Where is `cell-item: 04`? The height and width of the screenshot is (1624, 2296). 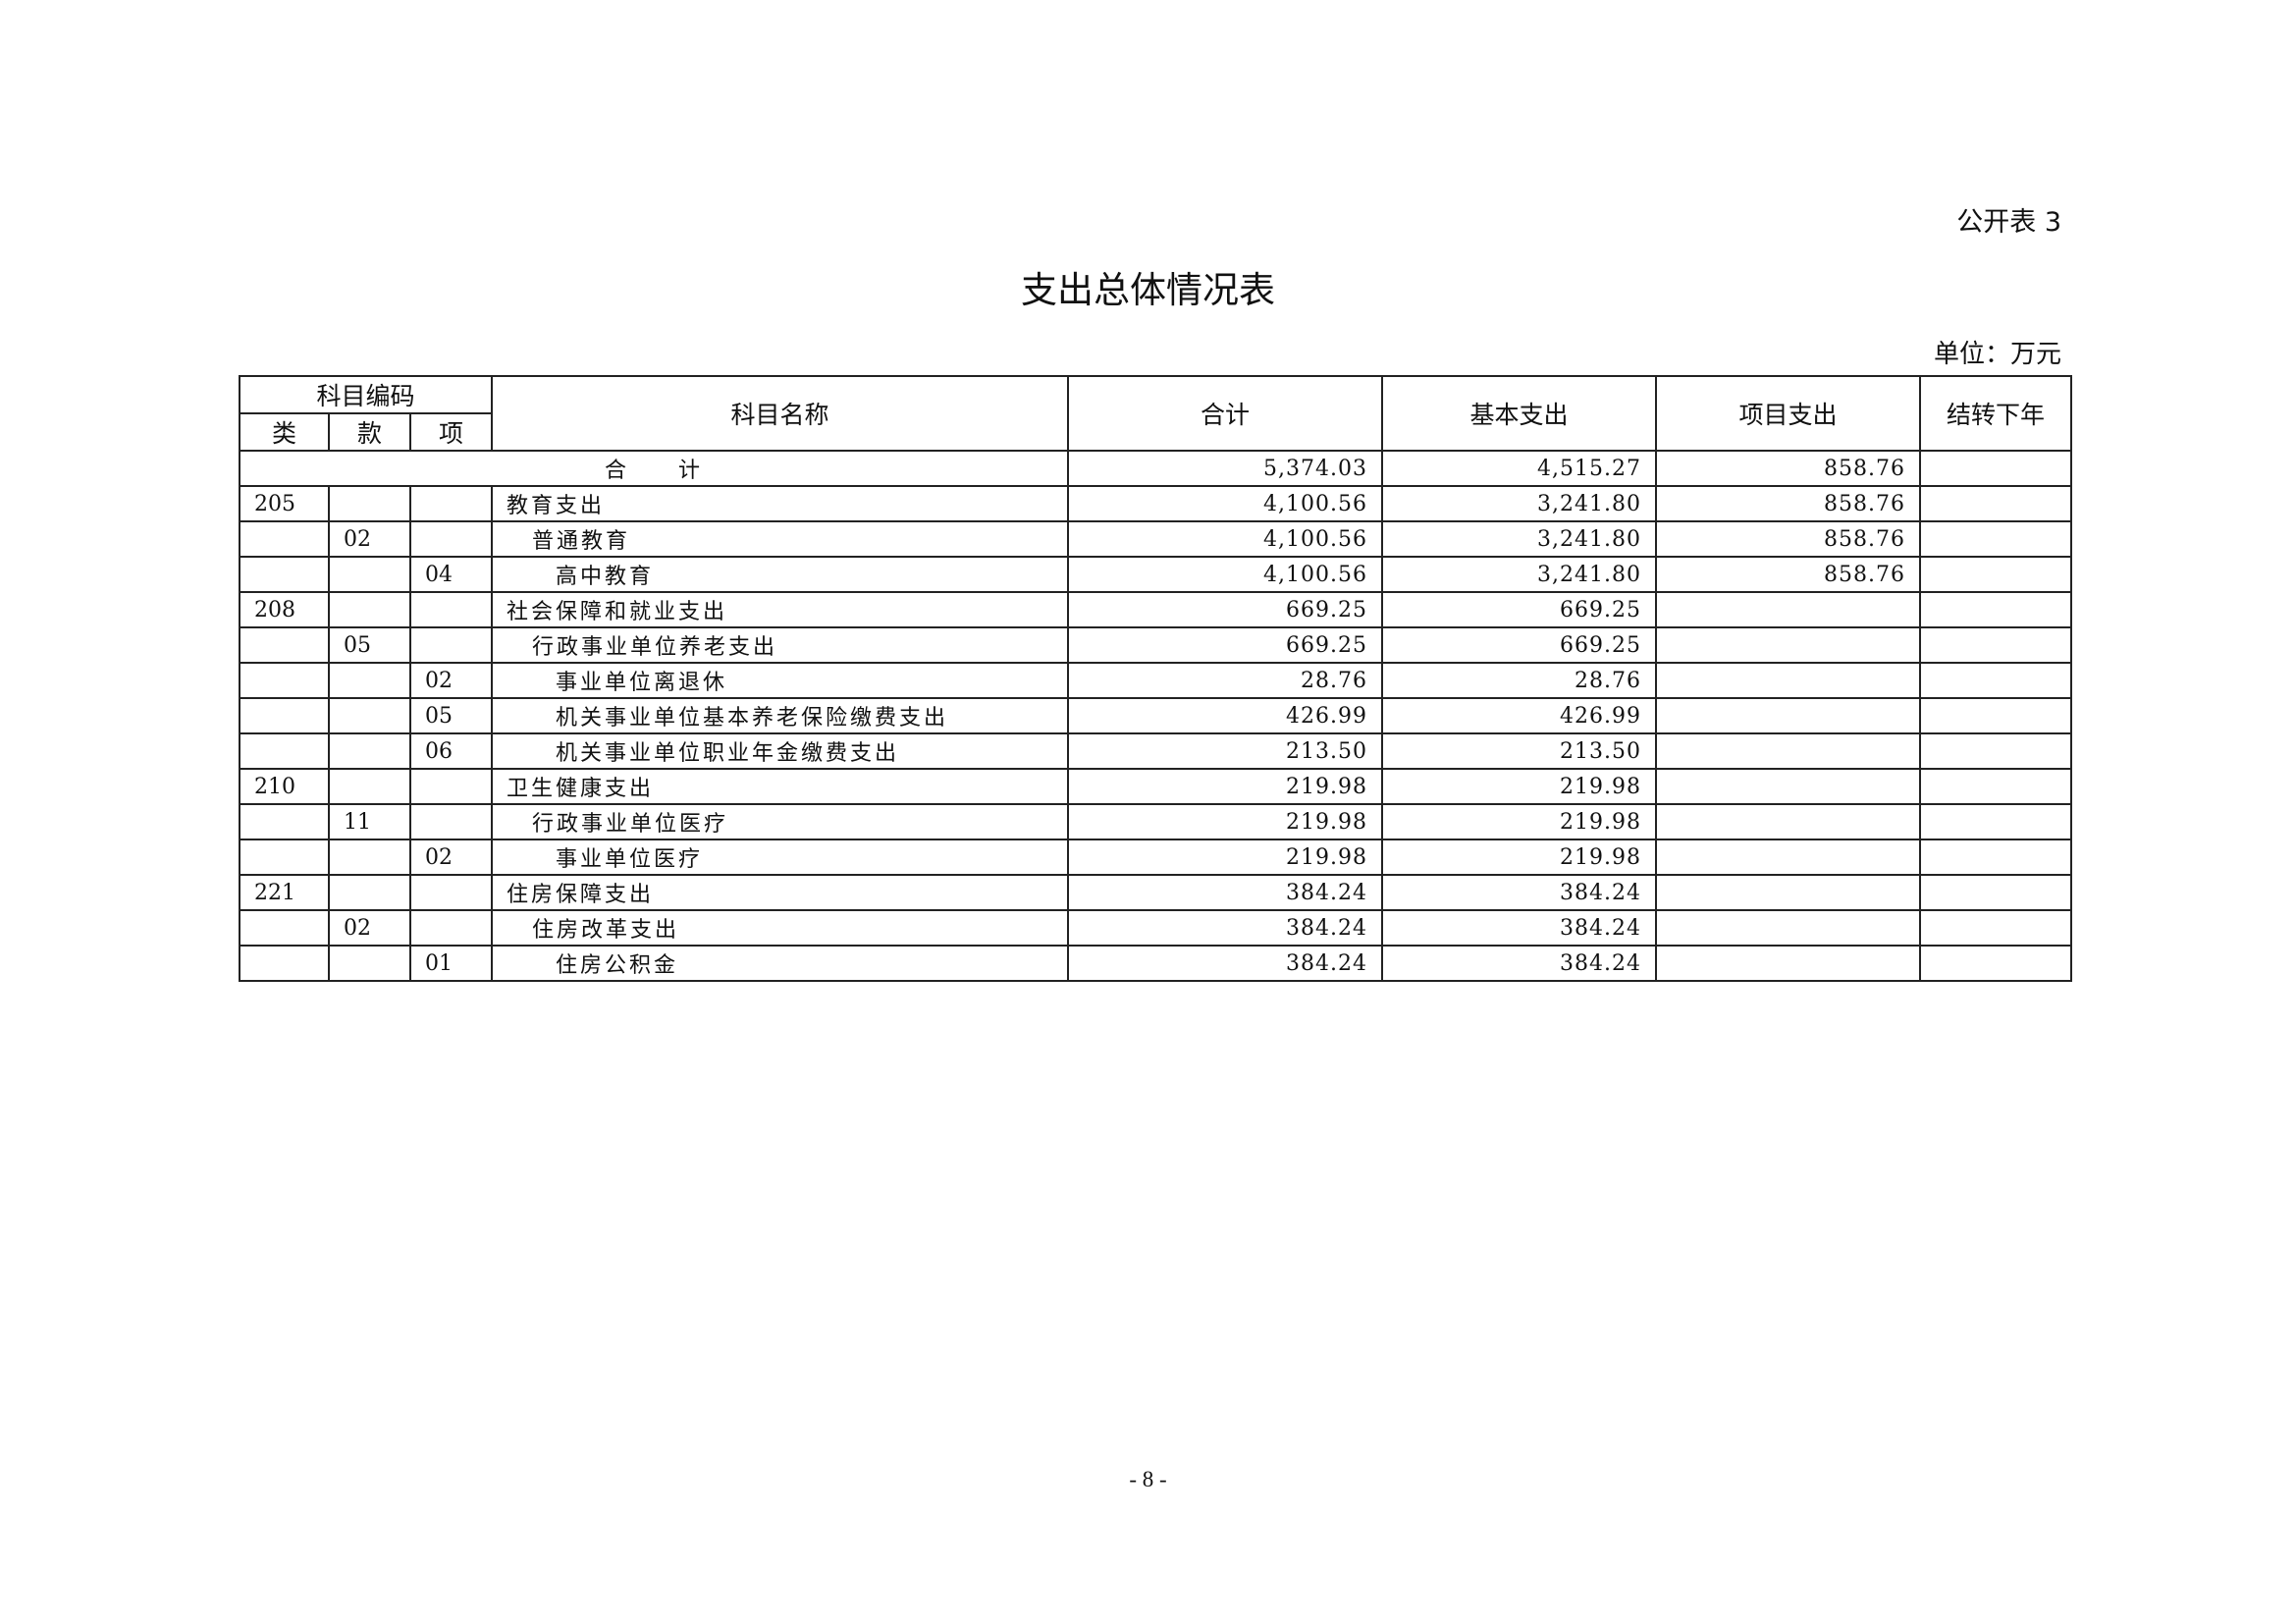
cell-item: 04 is located at coordinates (451, 574).